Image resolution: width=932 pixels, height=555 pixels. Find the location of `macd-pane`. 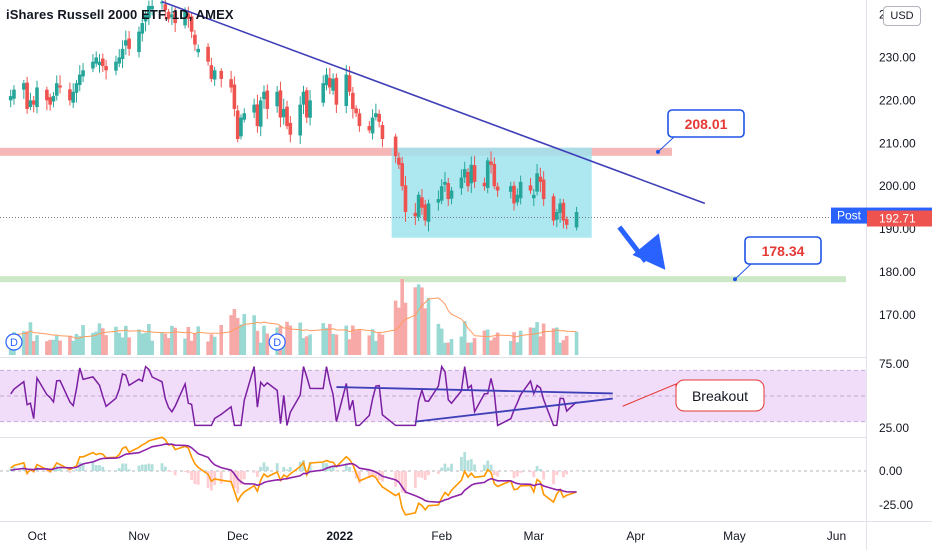

macd-pane is located at coordinates (433, 476).